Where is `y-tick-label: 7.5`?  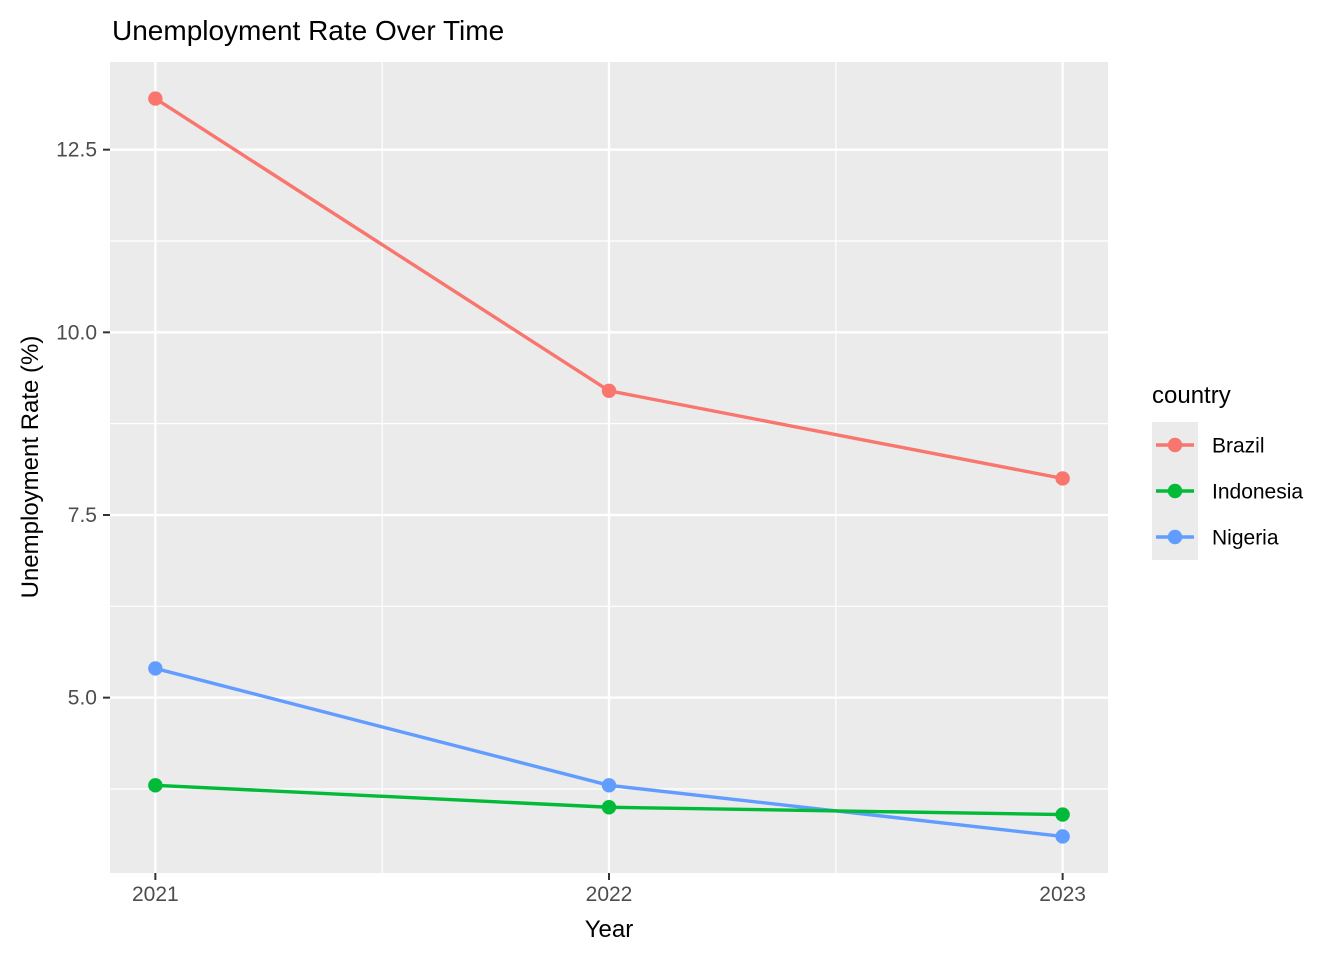
y-tick-label: 7.5 is located at coordinates (82, 515).